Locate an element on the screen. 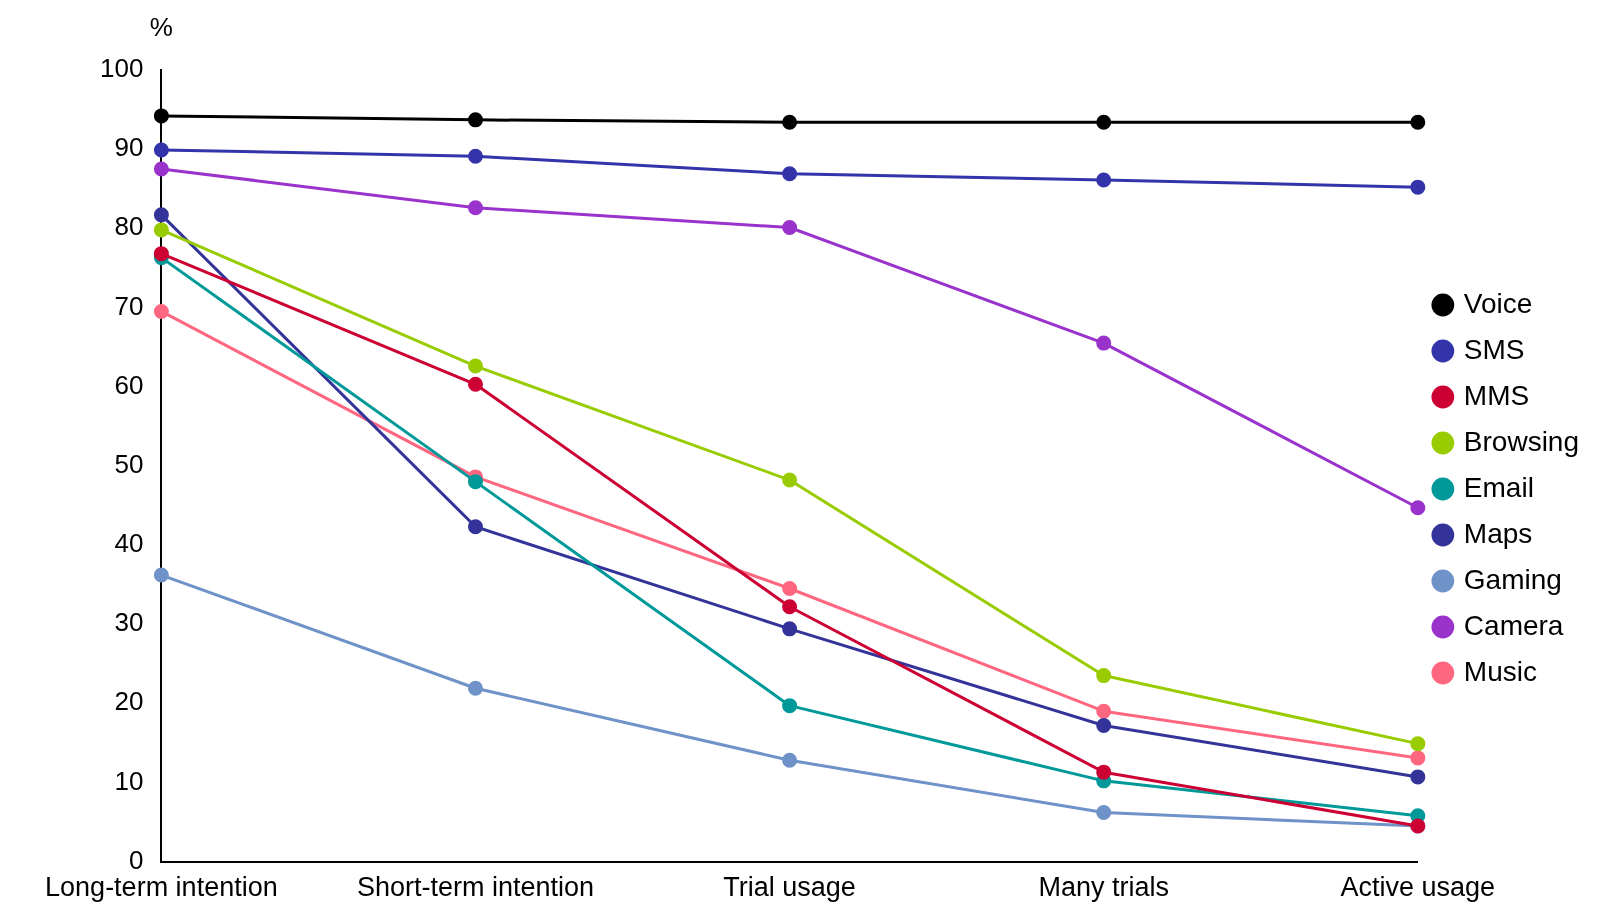  y-axis-title: % is located at coordinates (161, 27).